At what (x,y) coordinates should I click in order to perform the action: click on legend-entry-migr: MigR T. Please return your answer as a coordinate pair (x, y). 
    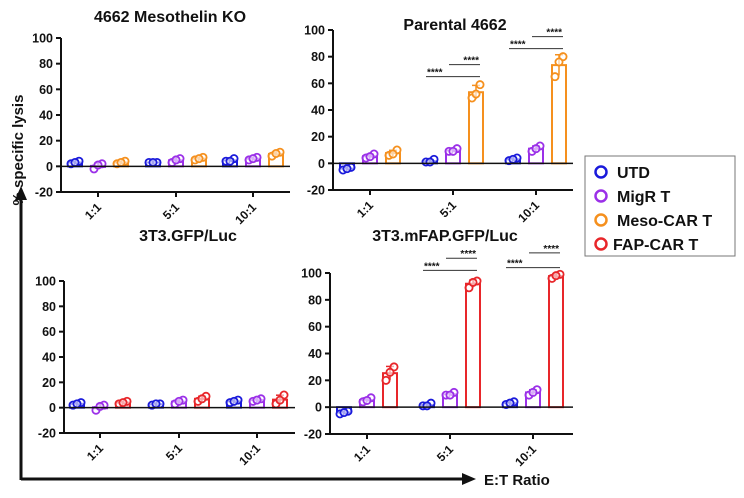
    Looking at the image, I should click on (632, 197).